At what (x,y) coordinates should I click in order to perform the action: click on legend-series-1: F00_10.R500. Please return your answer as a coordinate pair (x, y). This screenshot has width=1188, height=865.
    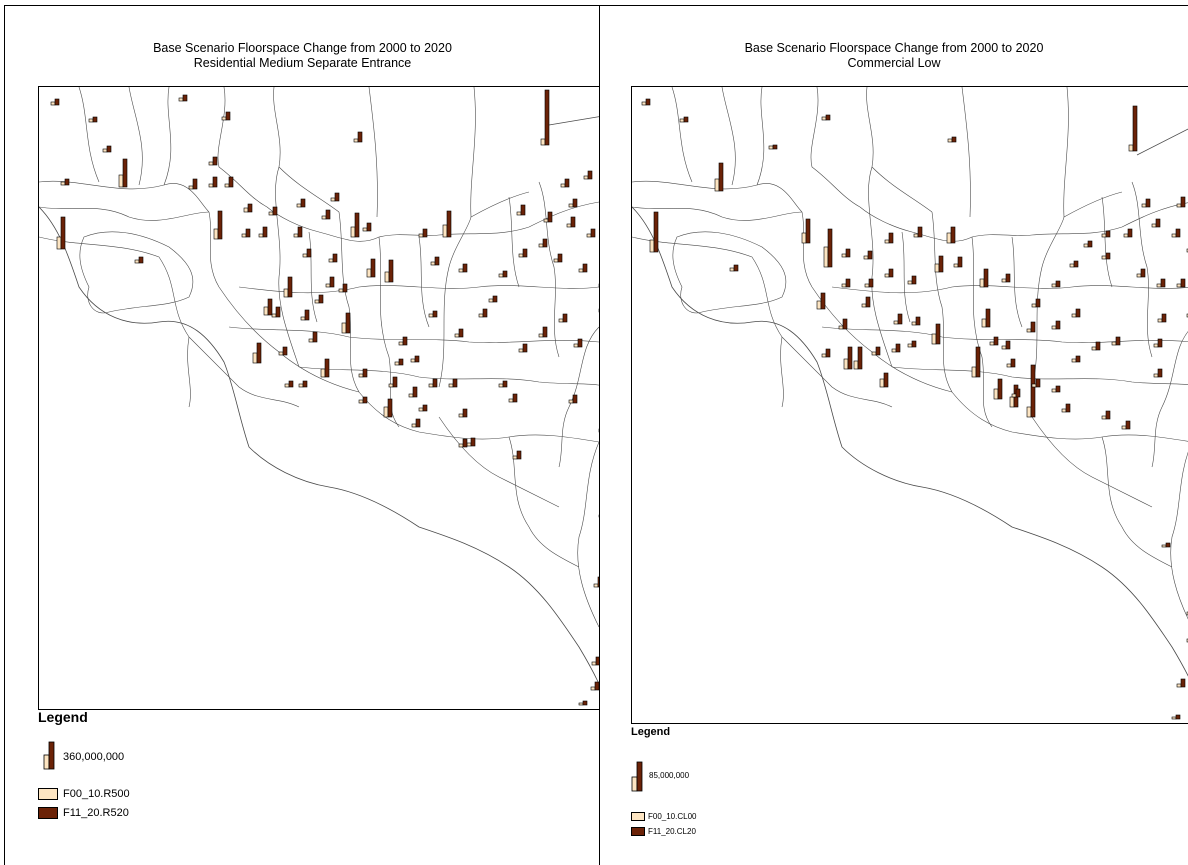
    Looking at the image, I should click on (96, 794).